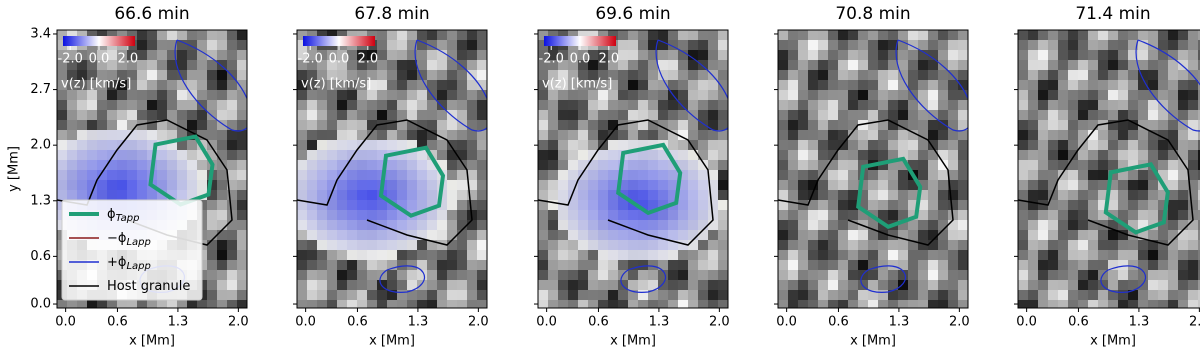 Image resolution: width=1200 pixels, height=356 pixels. What do you see at coordinates (40, 200) in the screenshot?
I see `y-tick-label: 1.3` at bounding box center [40, 200].